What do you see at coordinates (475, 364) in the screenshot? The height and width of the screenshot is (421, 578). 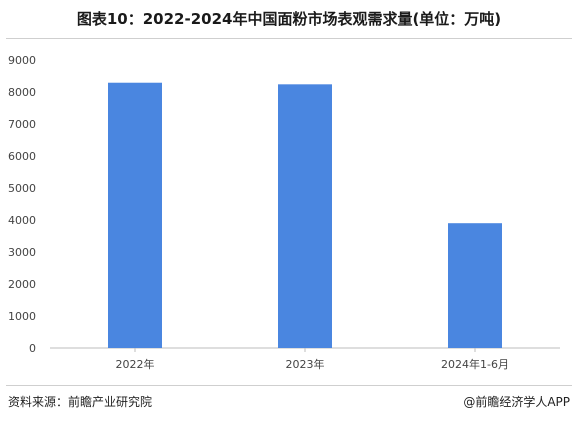 I see `x-tick-label: 2024年1-6月` at bounding box center [475, 364].